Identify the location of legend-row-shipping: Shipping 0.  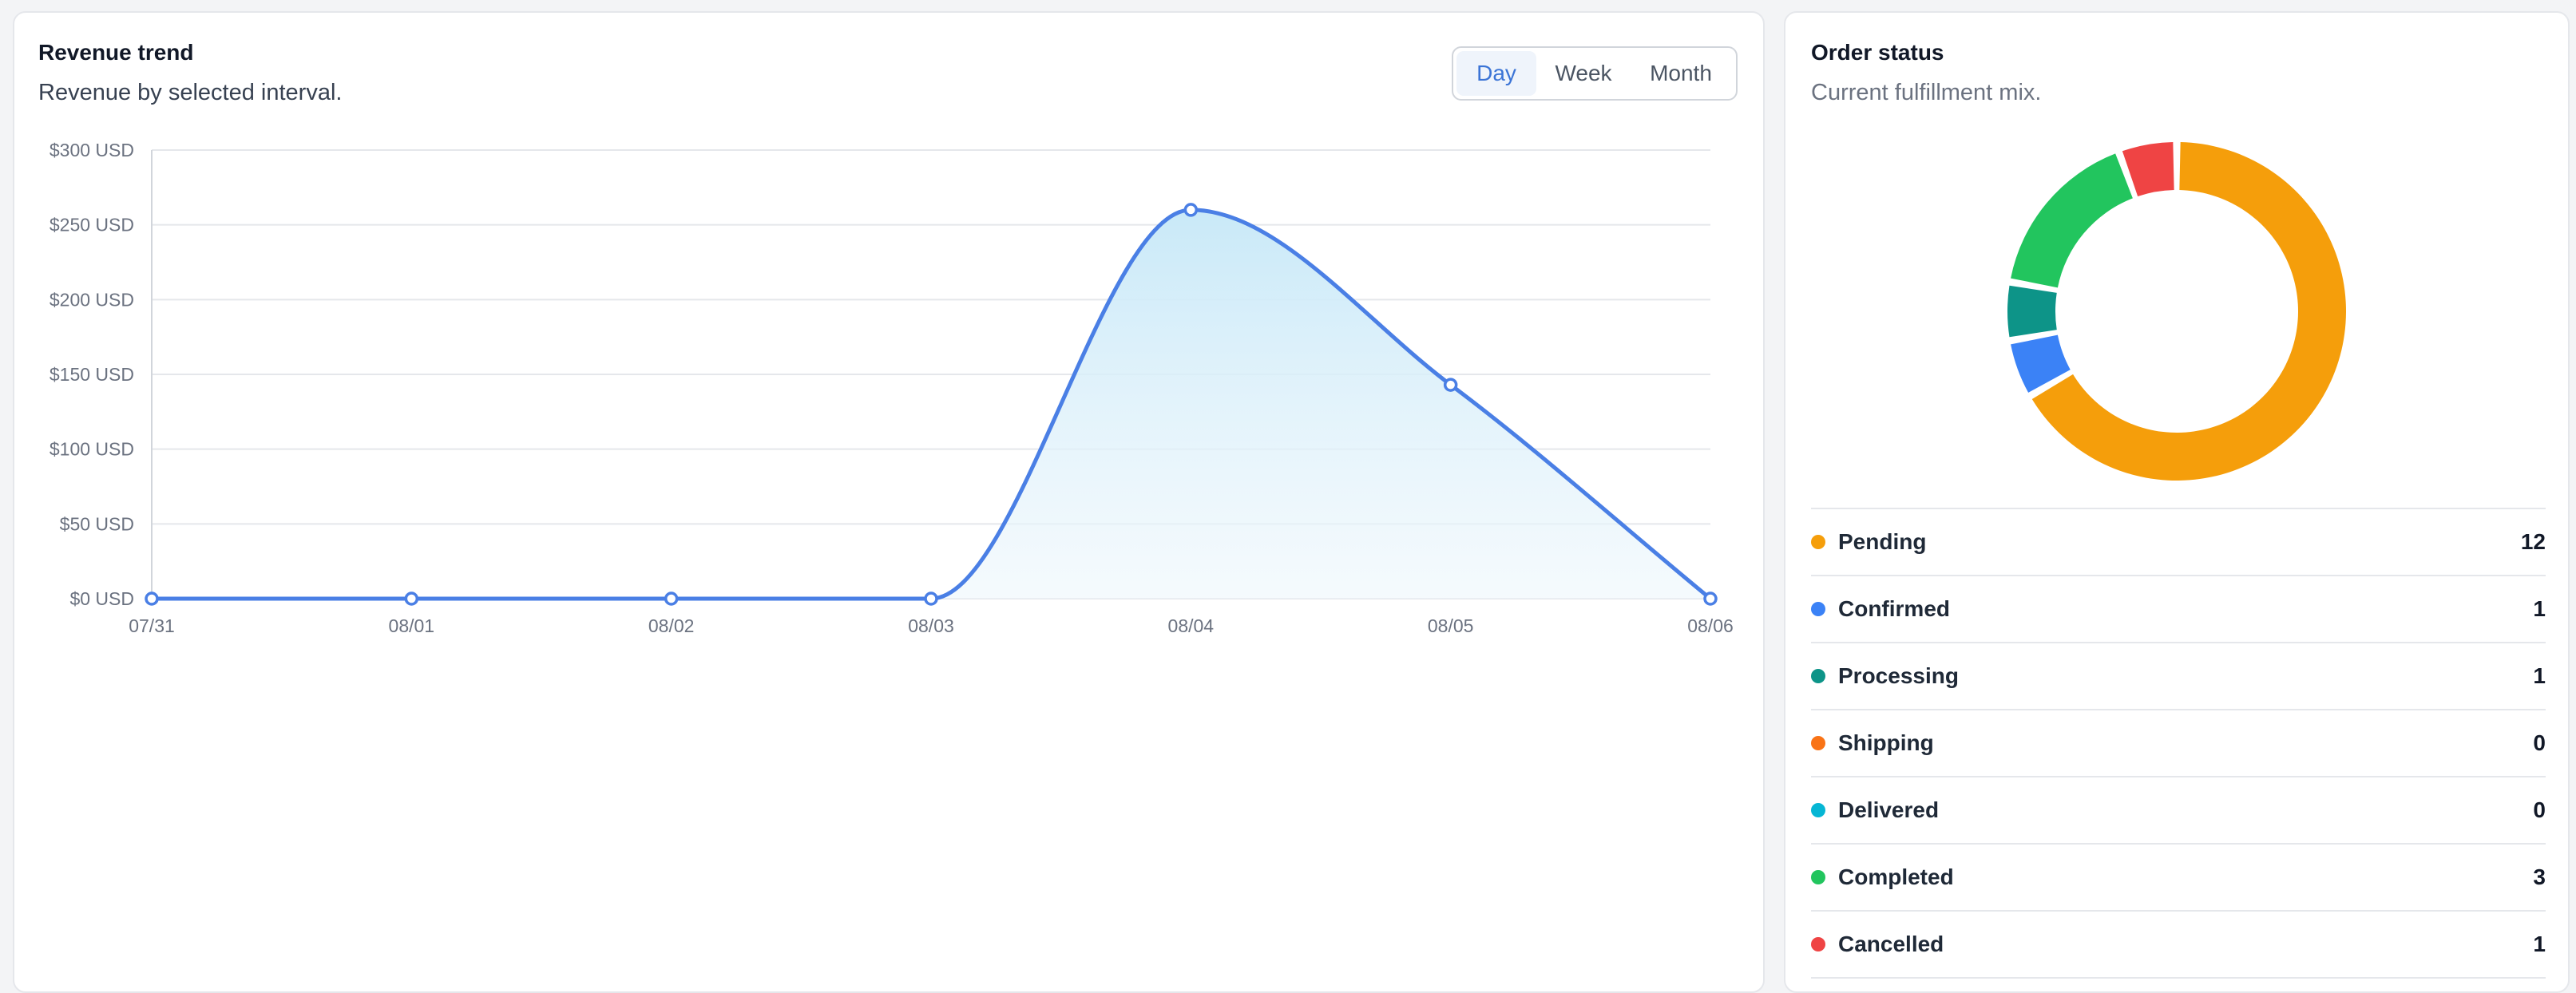
(2178, 743).